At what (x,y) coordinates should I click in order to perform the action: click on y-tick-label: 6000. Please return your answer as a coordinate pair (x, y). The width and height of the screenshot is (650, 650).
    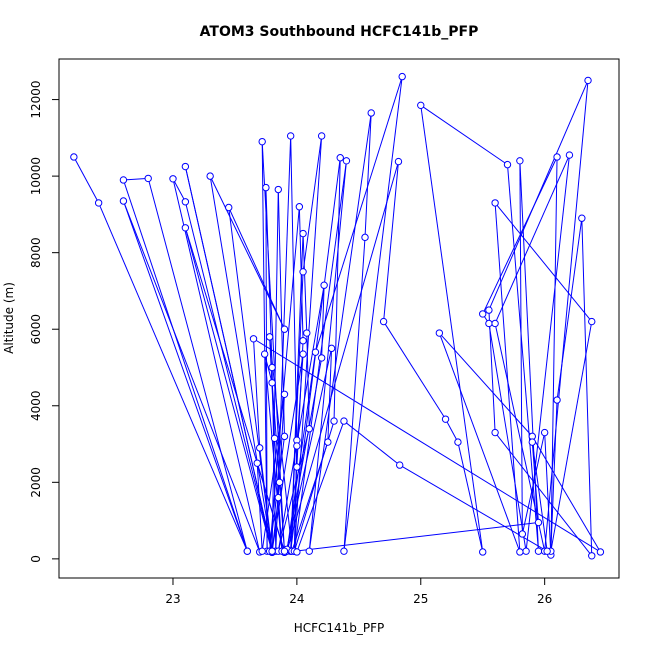
    Looking at the image, I should click on (36, 329).